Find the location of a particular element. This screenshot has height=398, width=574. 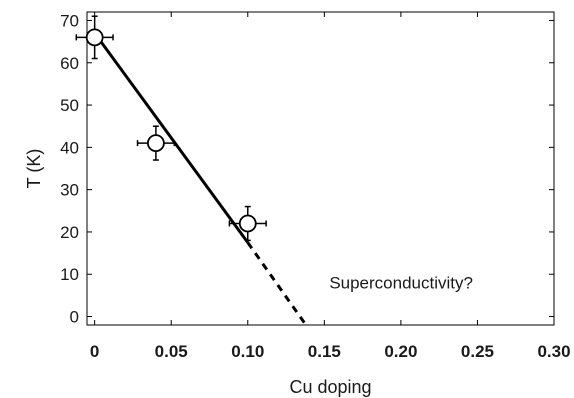

extrapolation-line is located at coordinates (277, 283).